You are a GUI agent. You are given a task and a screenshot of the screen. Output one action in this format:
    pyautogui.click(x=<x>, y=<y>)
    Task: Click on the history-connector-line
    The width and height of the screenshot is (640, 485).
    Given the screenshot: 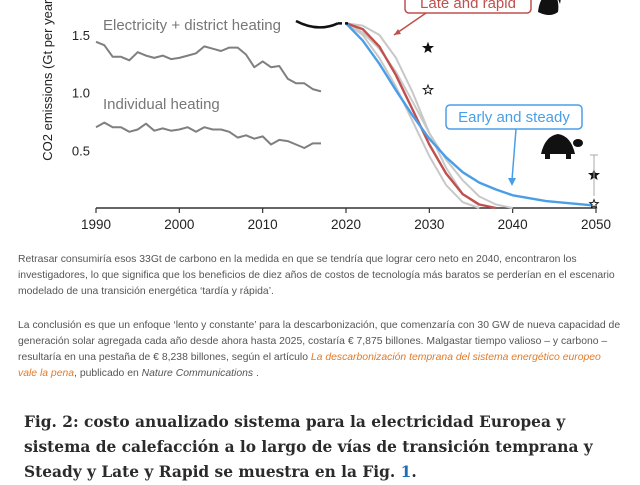 What is the action you would take?
    pyautogui.click(x=317, y=24)
    